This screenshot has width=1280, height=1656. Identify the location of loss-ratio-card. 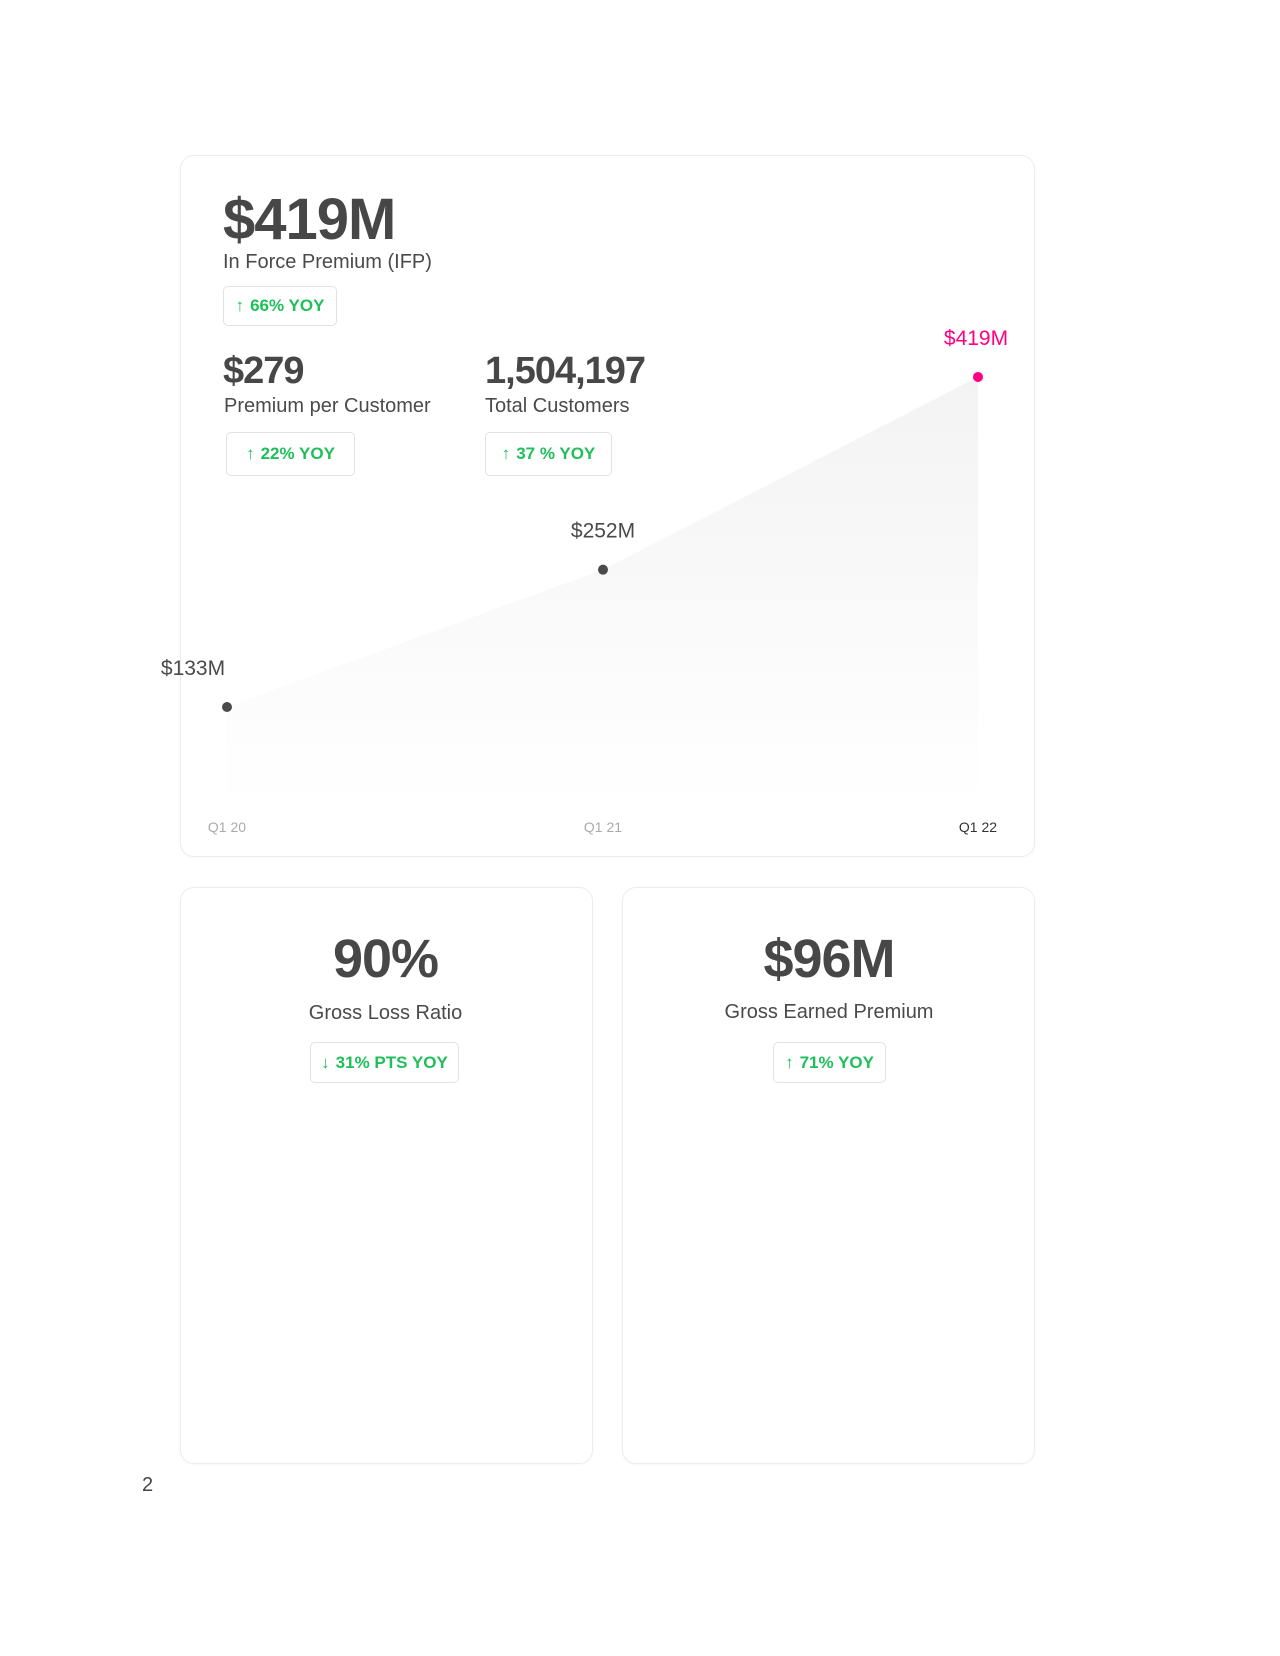
(386, 1175).